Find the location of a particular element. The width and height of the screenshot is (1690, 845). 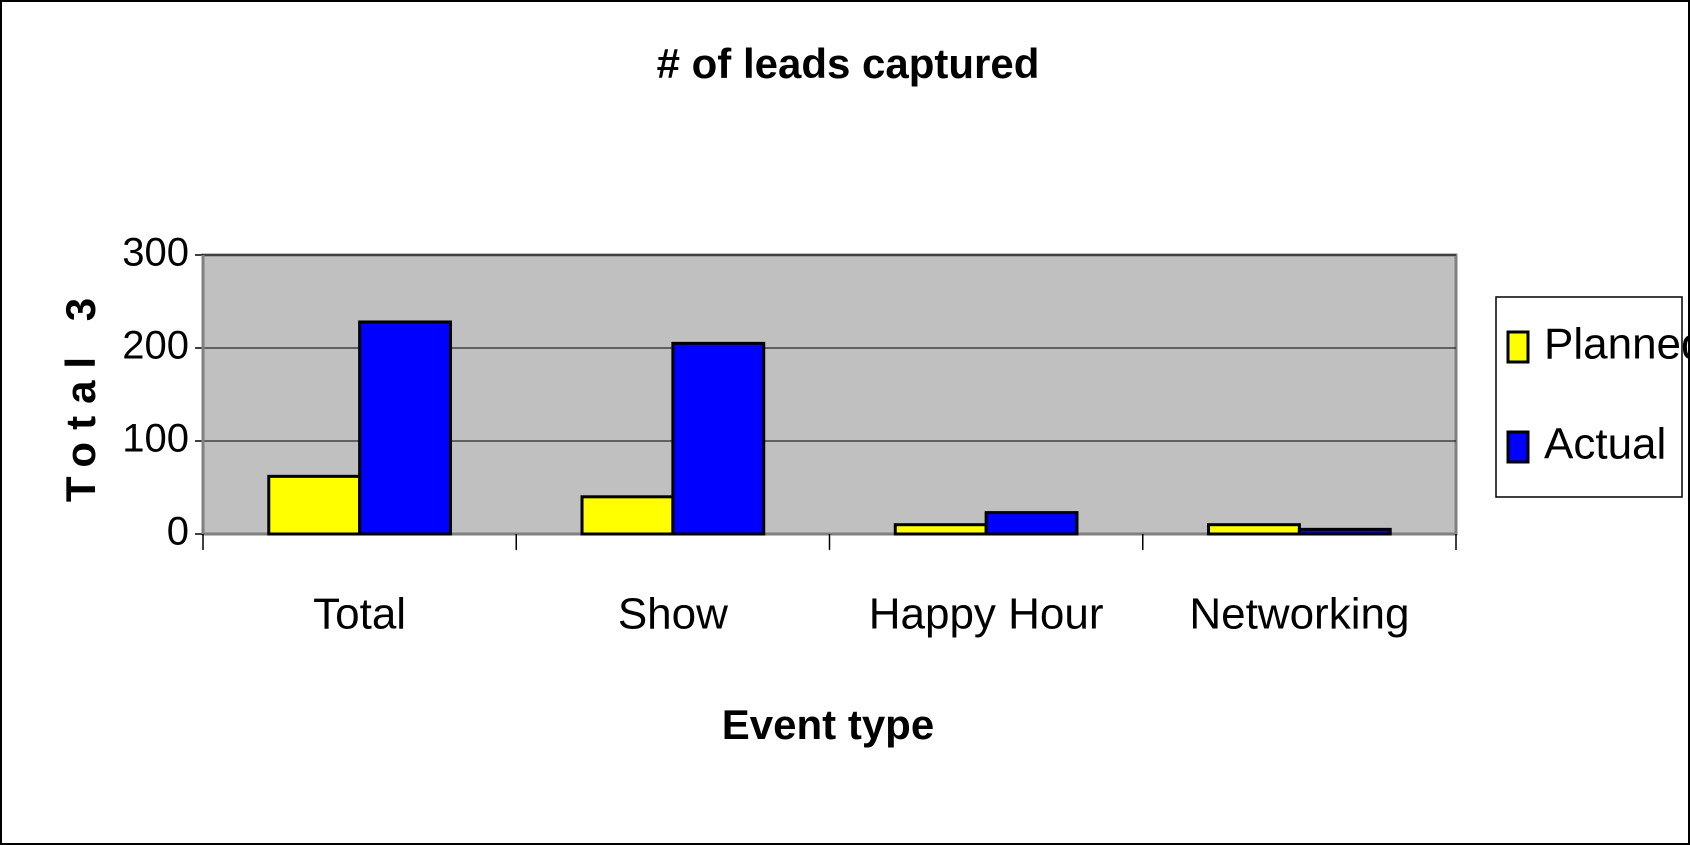

x-tick-label: Show is located at coordinates (673, 614).